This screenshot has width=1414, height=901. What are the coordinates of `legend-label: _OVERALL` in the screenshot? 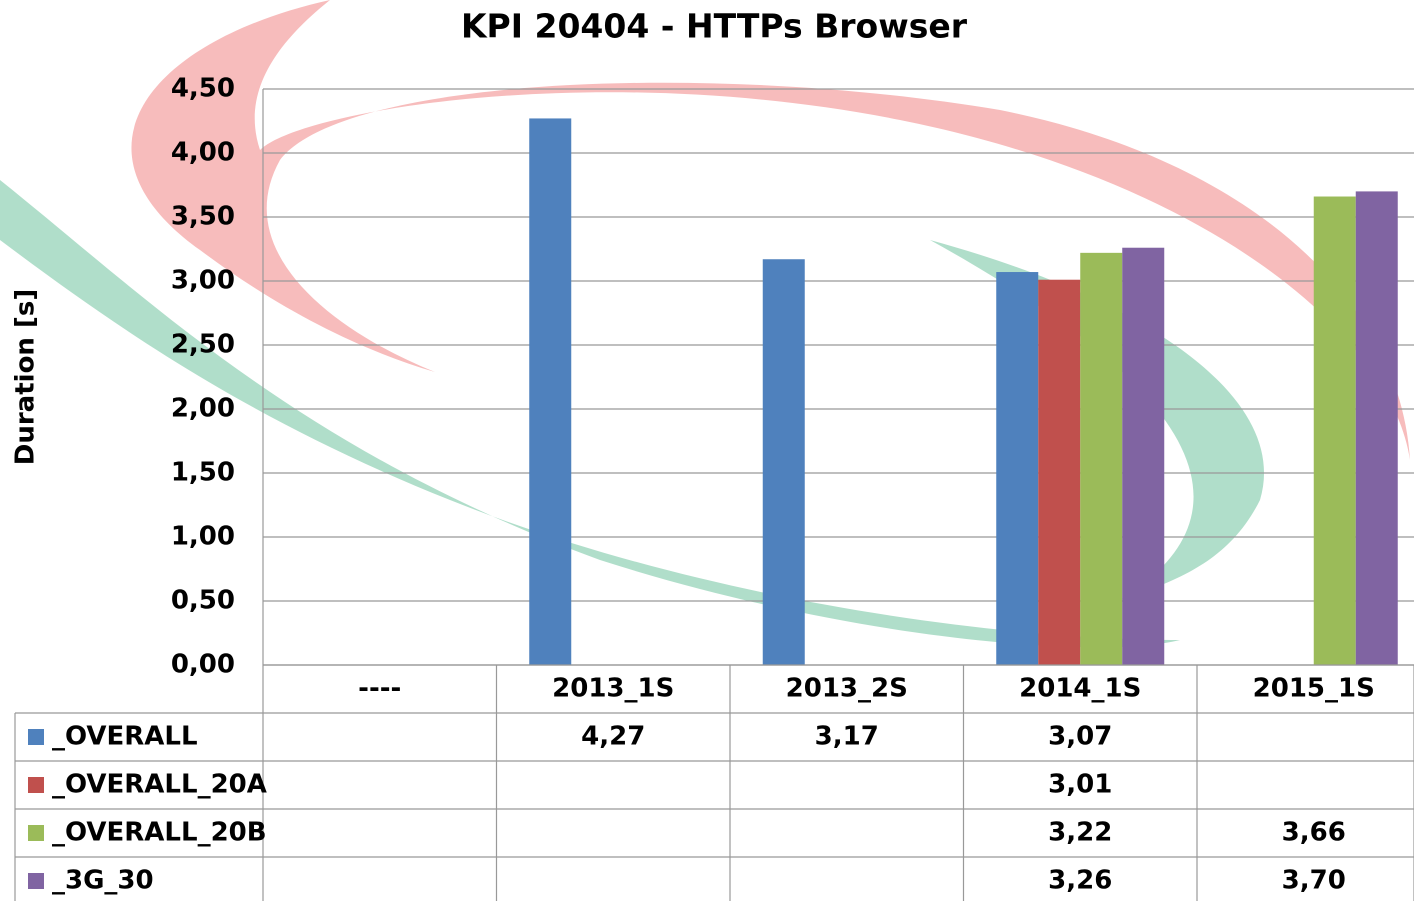 It's located at (125, 737).